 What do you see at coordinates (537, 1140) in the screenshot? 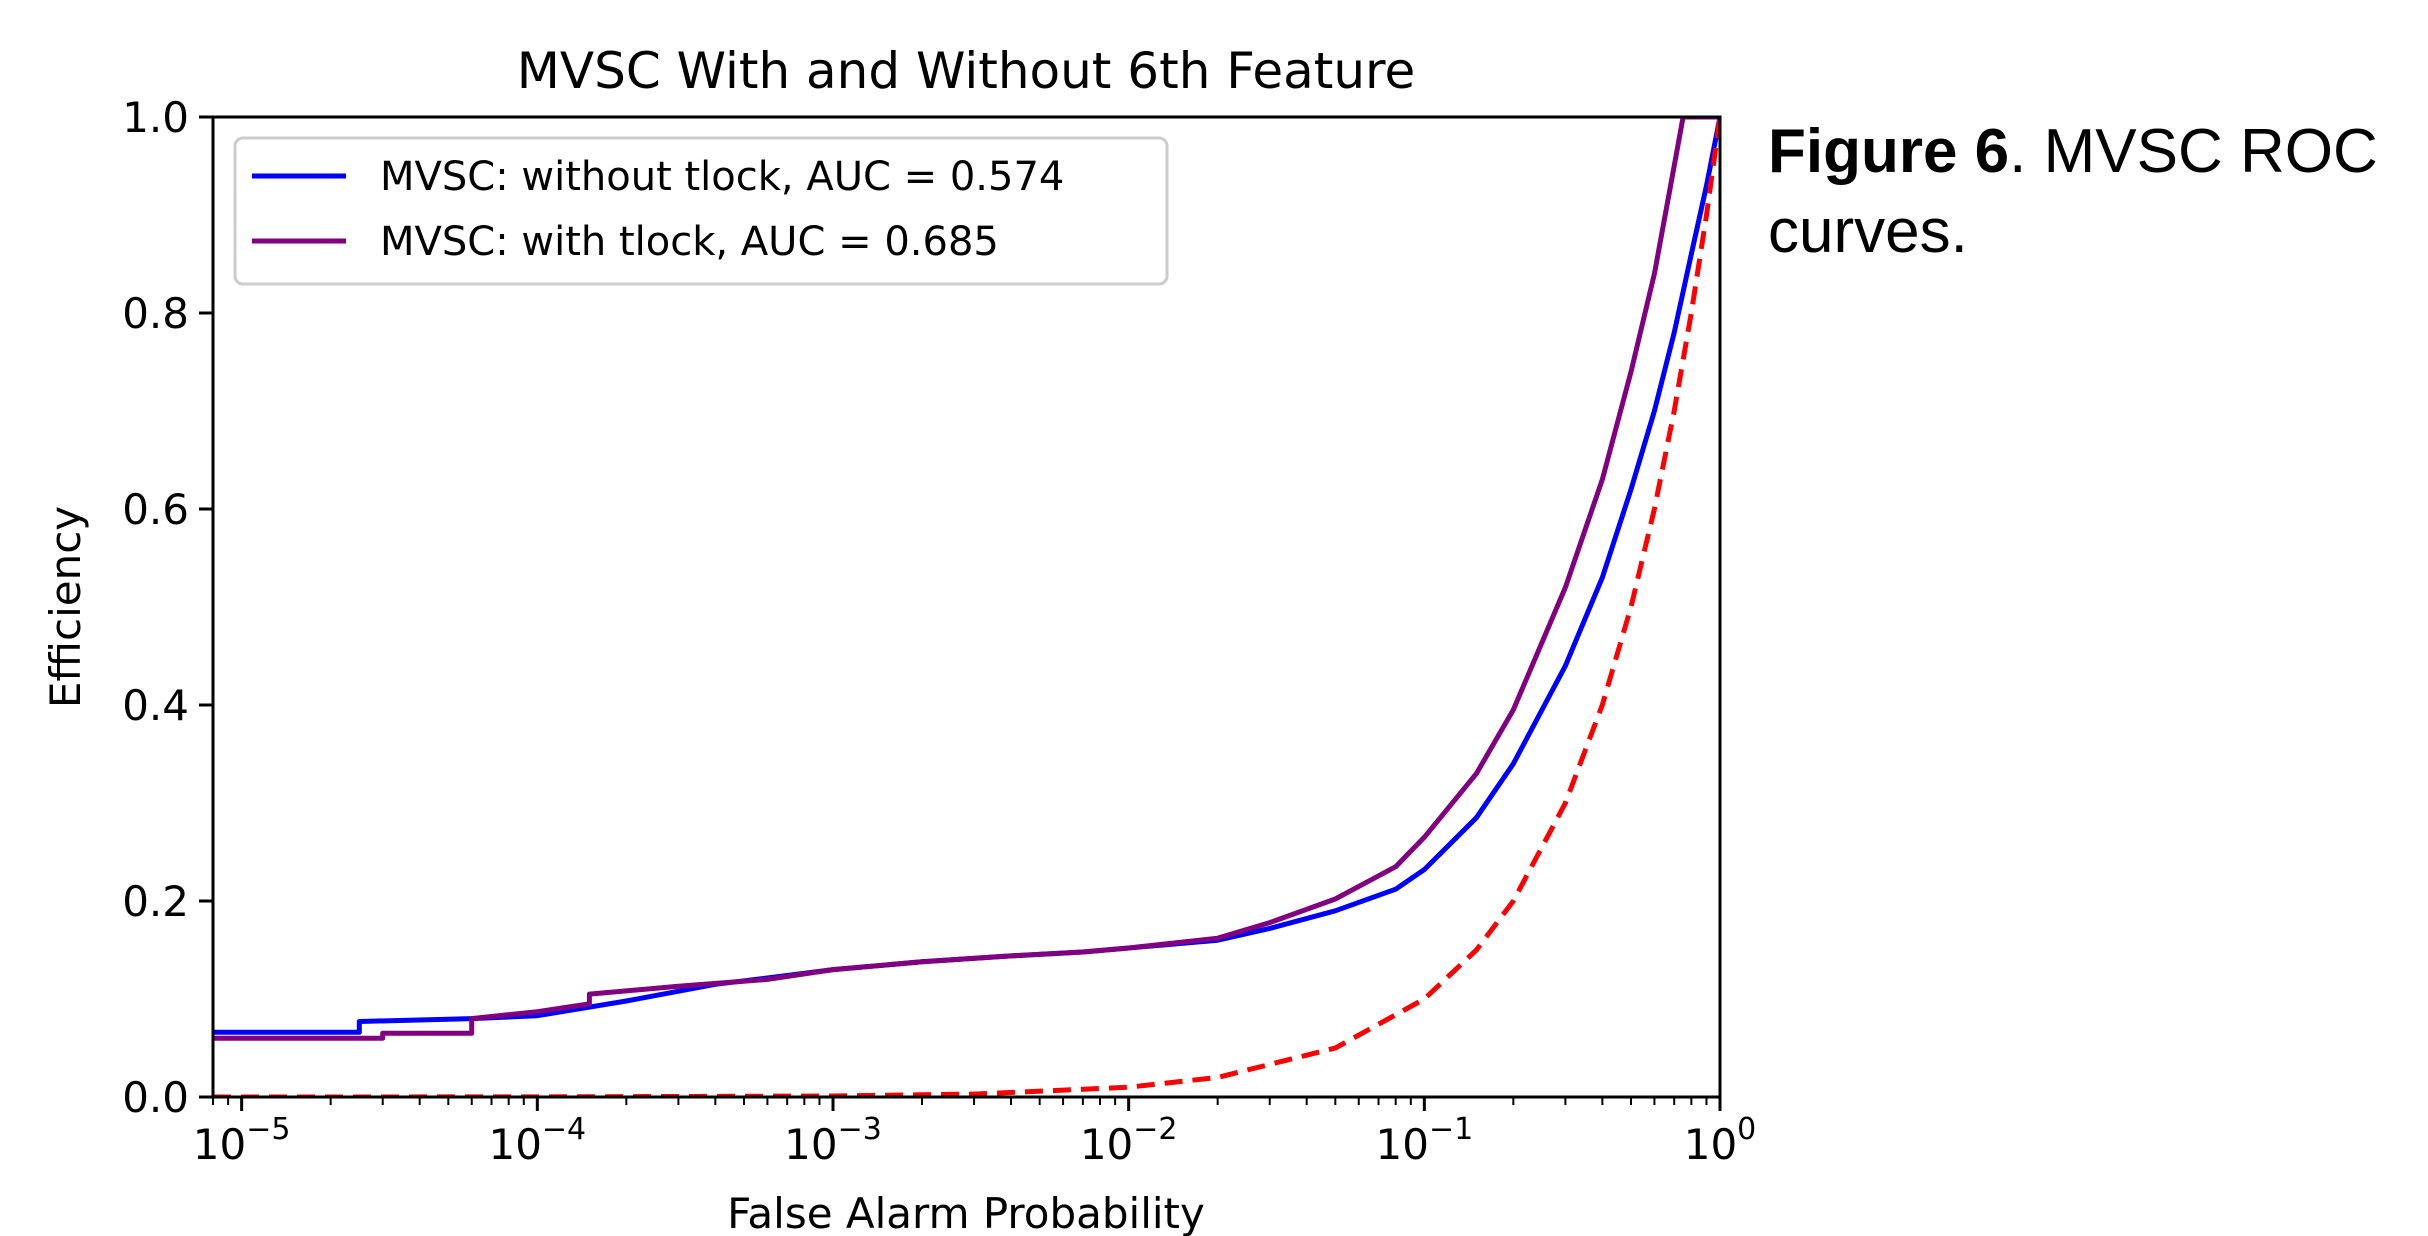
I see `x-tick-label: 10⁻⁴` at bounding box center [537, 1140].